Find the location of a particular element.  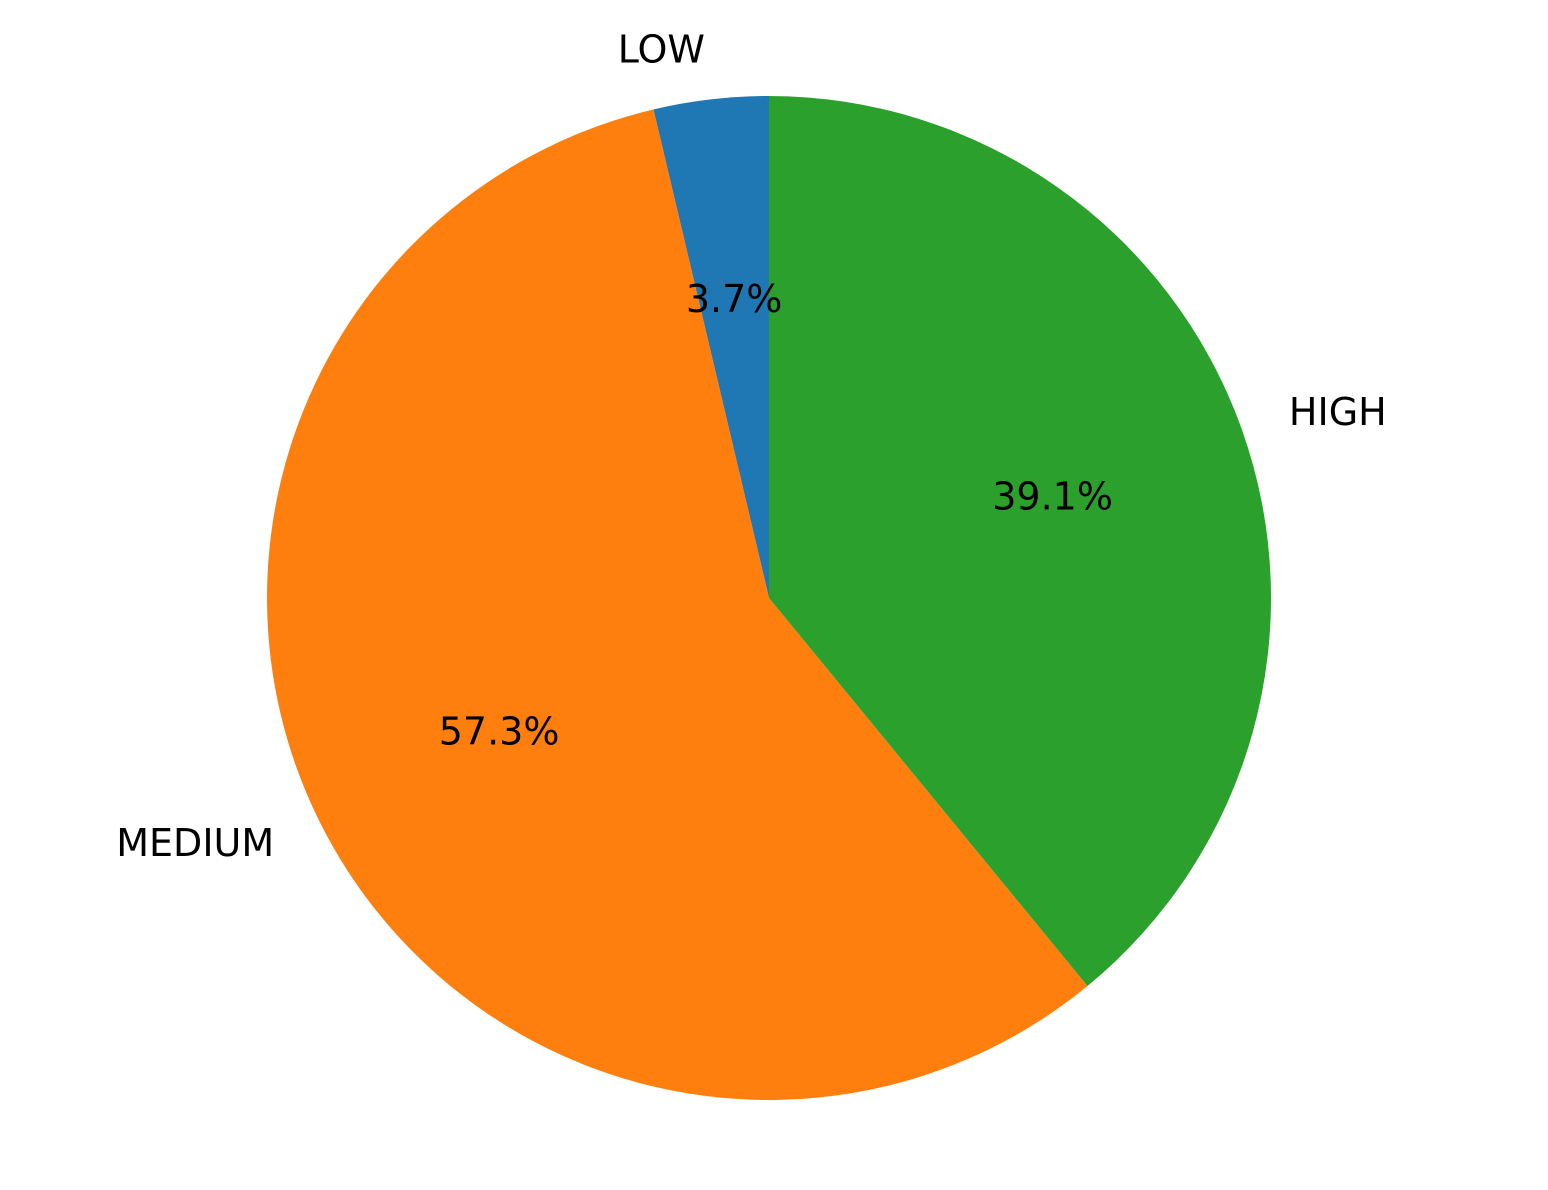

slice-label-high: HIGH is located at coordinates (1338, 412).